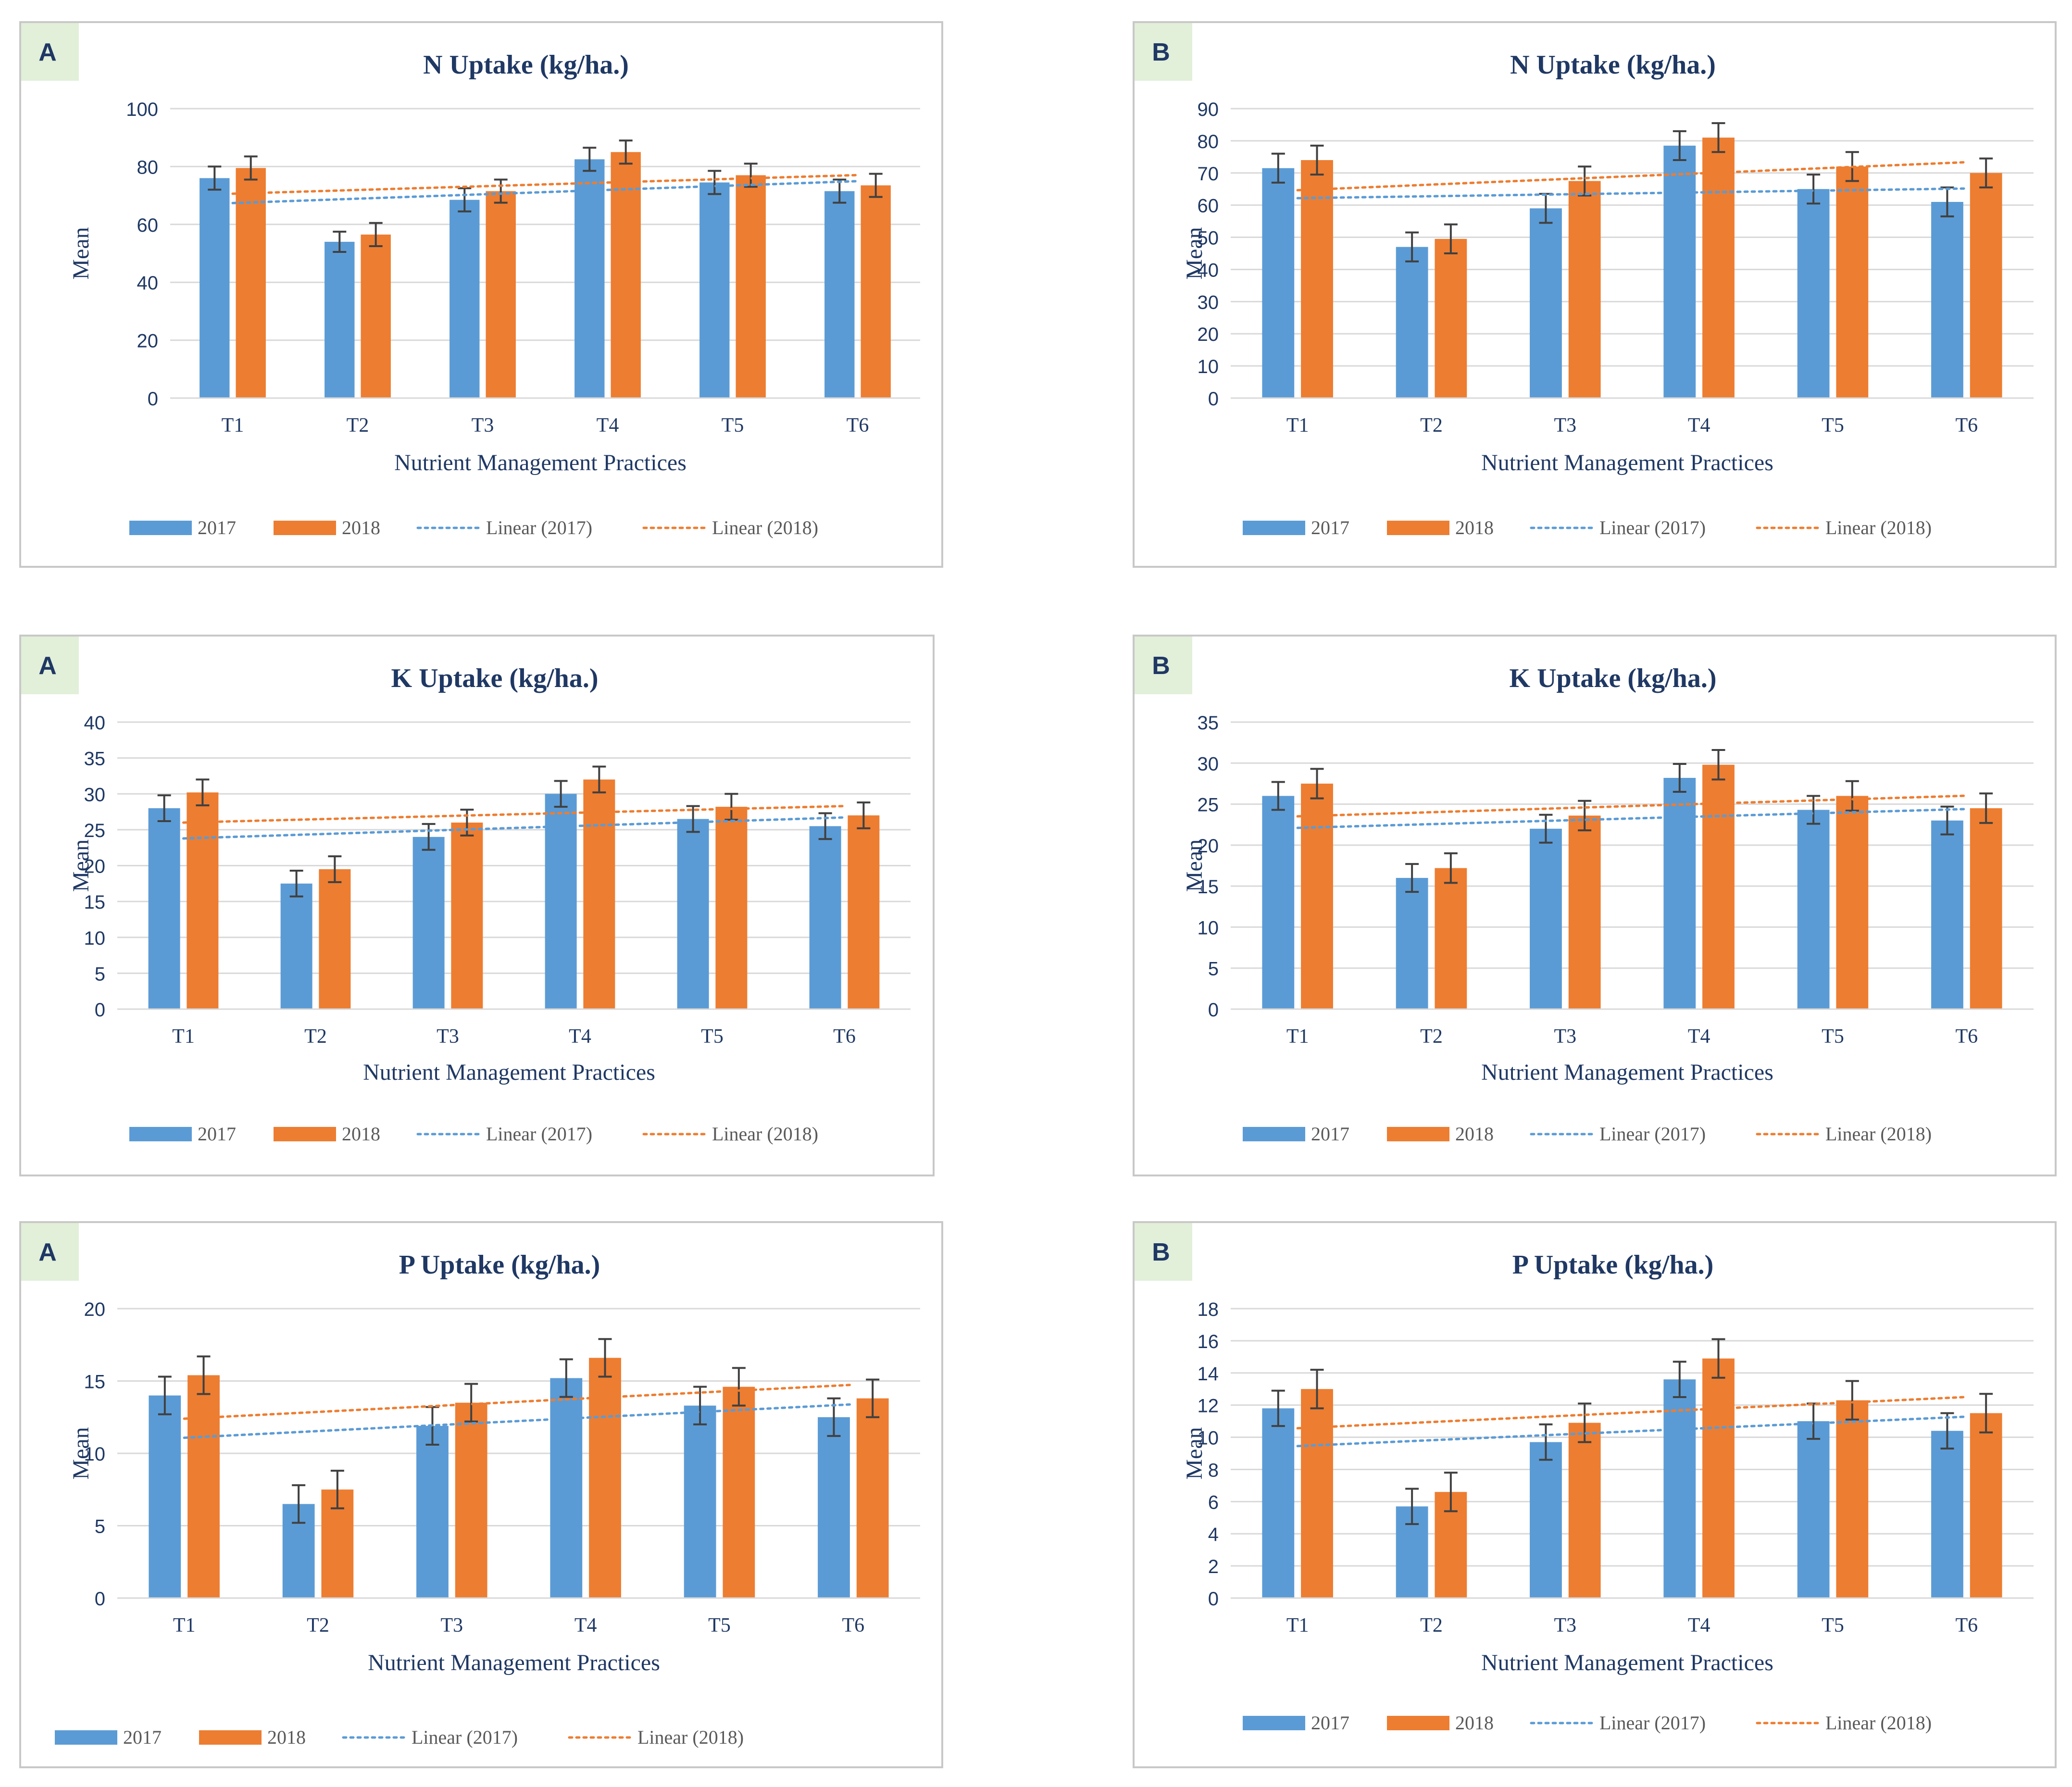 Image resolution: width=2072 pixels, height=1787 pixels. I want to click on y-tick-label: 90, so click(1208, 109).